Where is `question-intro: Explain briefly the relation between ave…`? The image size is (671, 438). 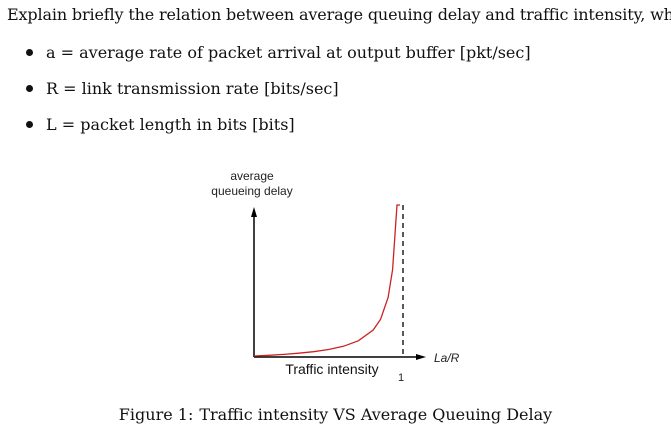
question-intro: Explain briefly the relation between ave… is located at coordinates (339, 14).